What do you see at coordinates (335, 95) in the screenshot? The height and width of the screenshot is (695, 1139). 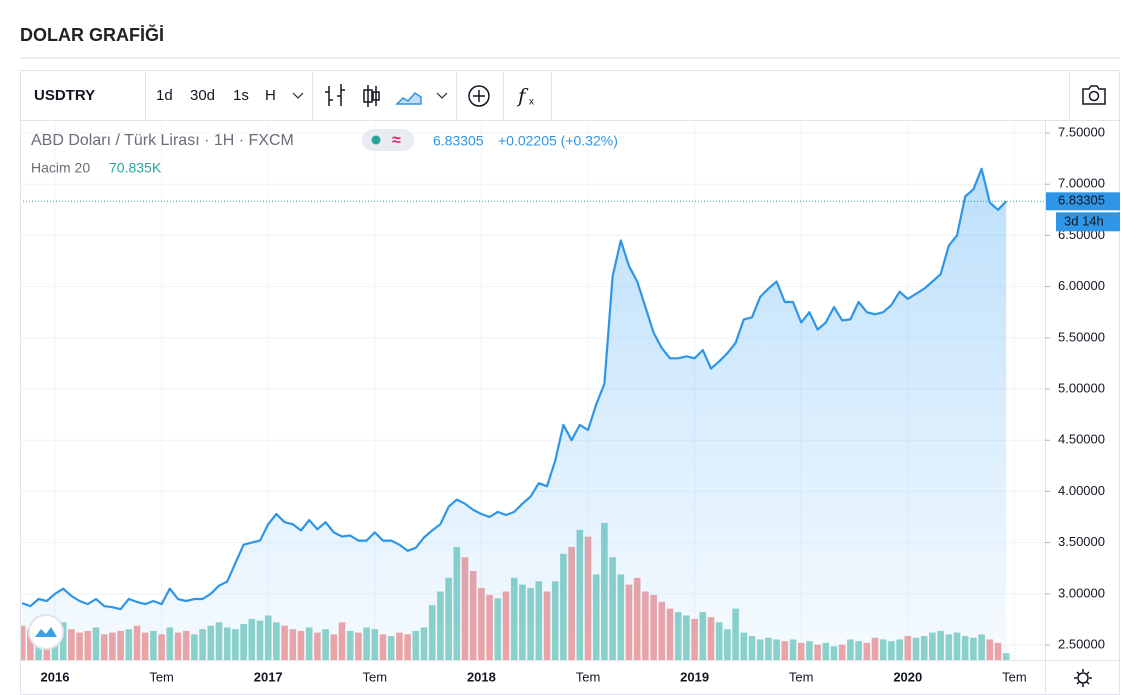 I see `bars-icon` at bounding box center [335, 95].